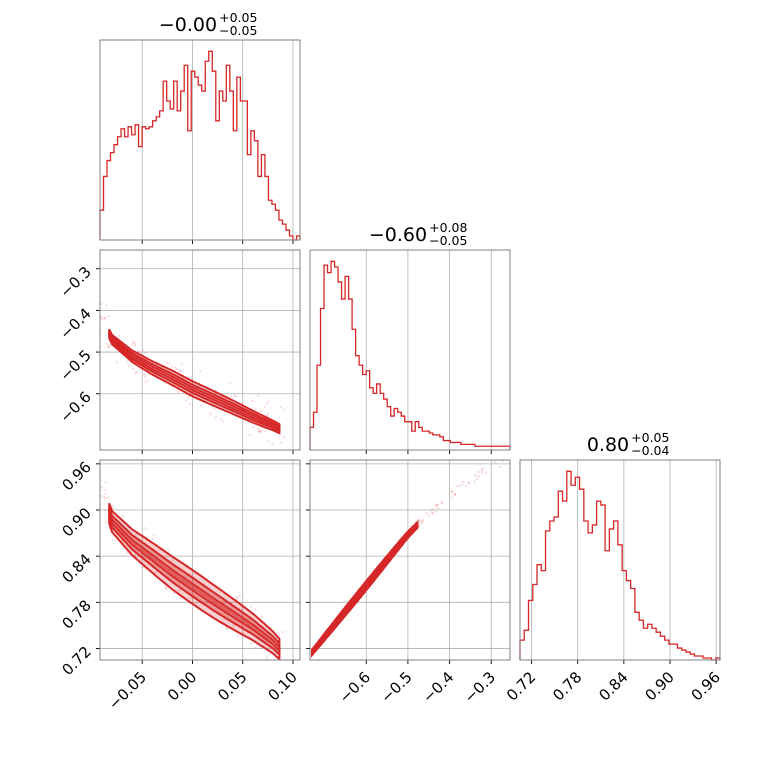 This screenshot has height=760, width=760. Describe the element at coordinates (178, 351) in the screenshot. I see `contour-param1-vs-param2: −0.6 −0.5−0.4 −0.3` at that location.